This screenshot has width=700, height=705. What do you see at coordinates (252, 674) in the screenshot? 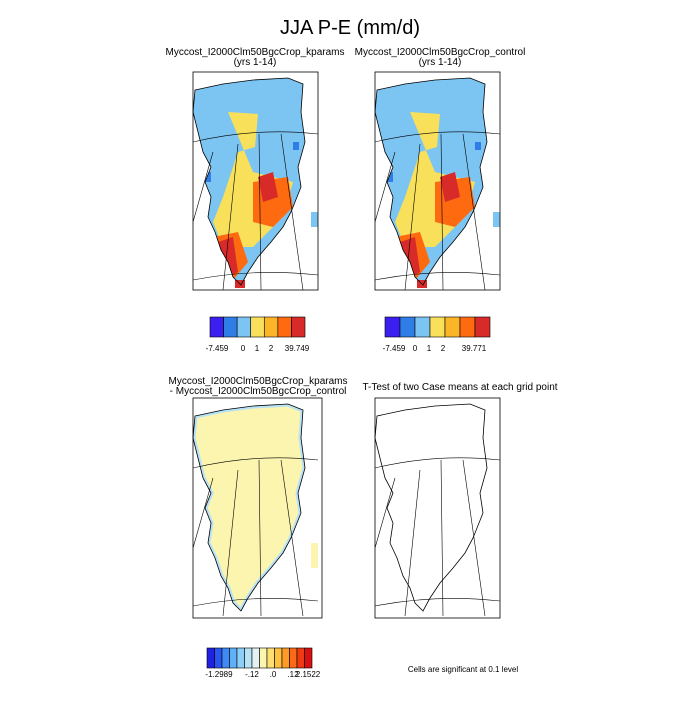
I see `colorbar-label: -.12` at bounding box center [252, 674].